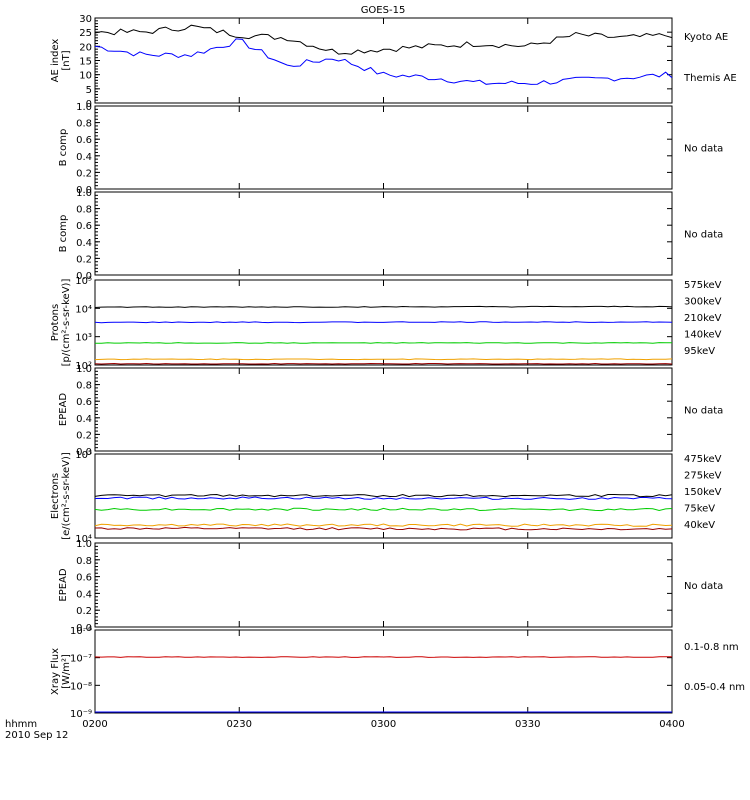  What do you see at coordinates (81, 714) in the screenshot?
I see `y-tick-label: 10⁻⁹` at bounding box center [81, 714].